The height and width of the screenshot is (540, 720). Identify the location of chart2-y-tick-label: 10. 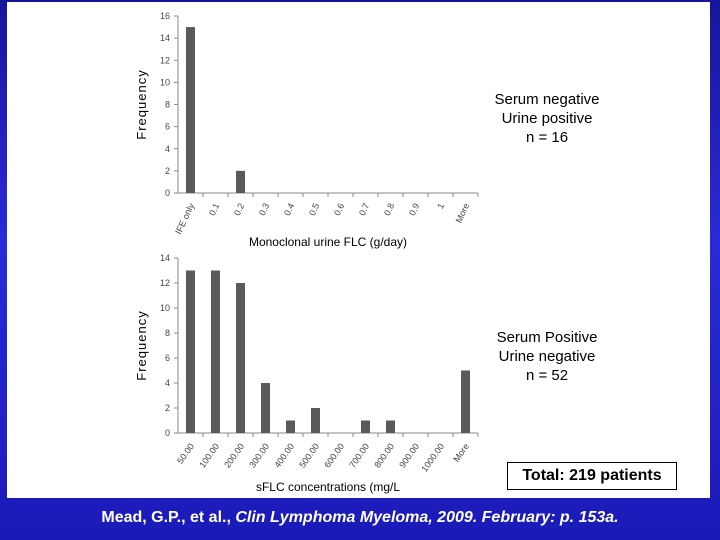
(165, 308).